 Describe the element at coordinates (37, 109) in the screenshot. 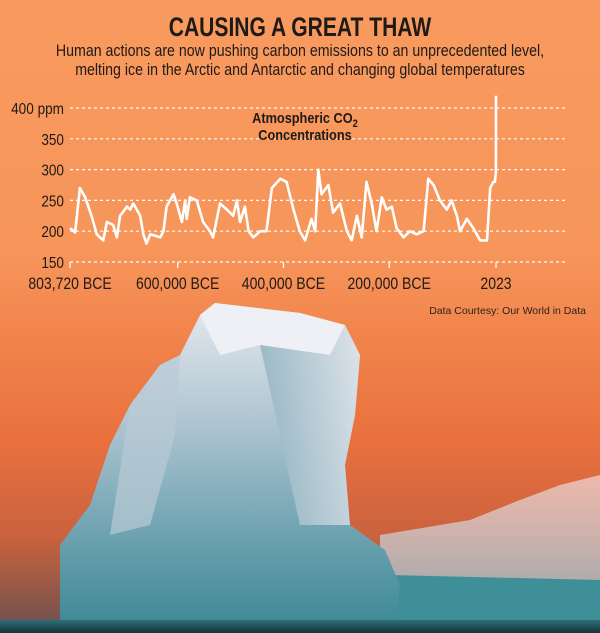

I see `y-tick-label: 400 ppm` at that location.